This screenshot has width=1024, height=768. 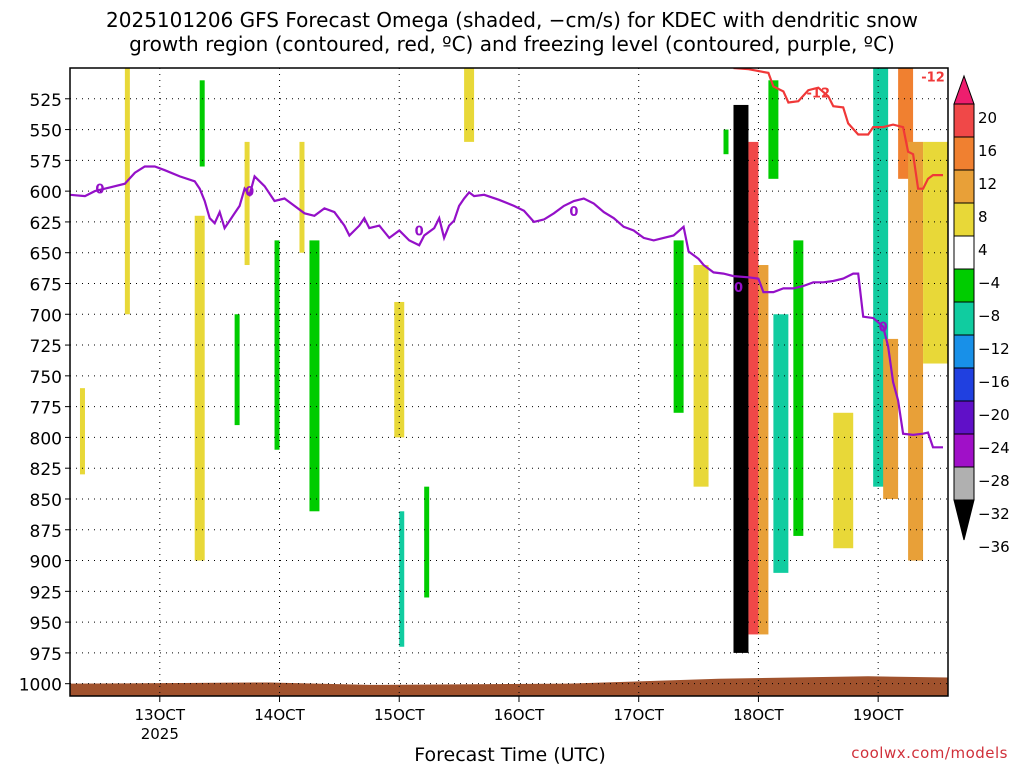 I want to click on colorbar-label: 8, so click(x=983, y=217).